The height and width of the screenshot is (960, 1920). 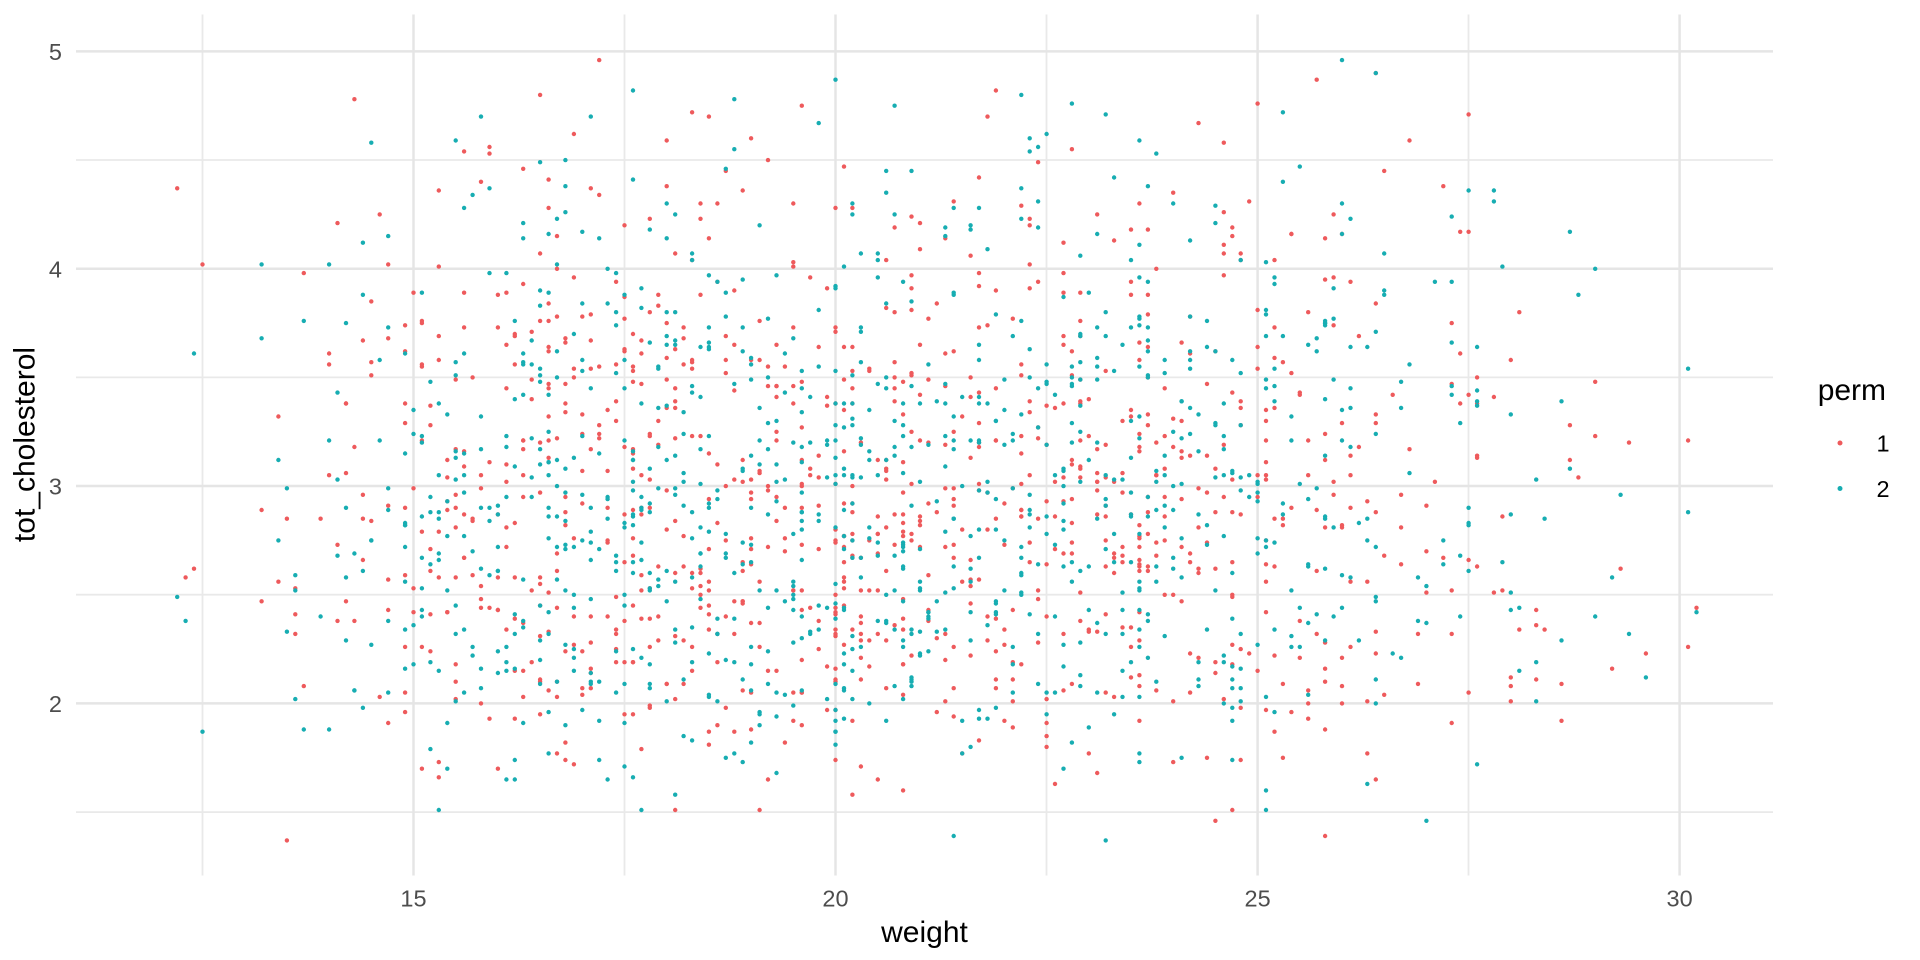 I want to click on svg-text: 3, so click(x=55, y=487).